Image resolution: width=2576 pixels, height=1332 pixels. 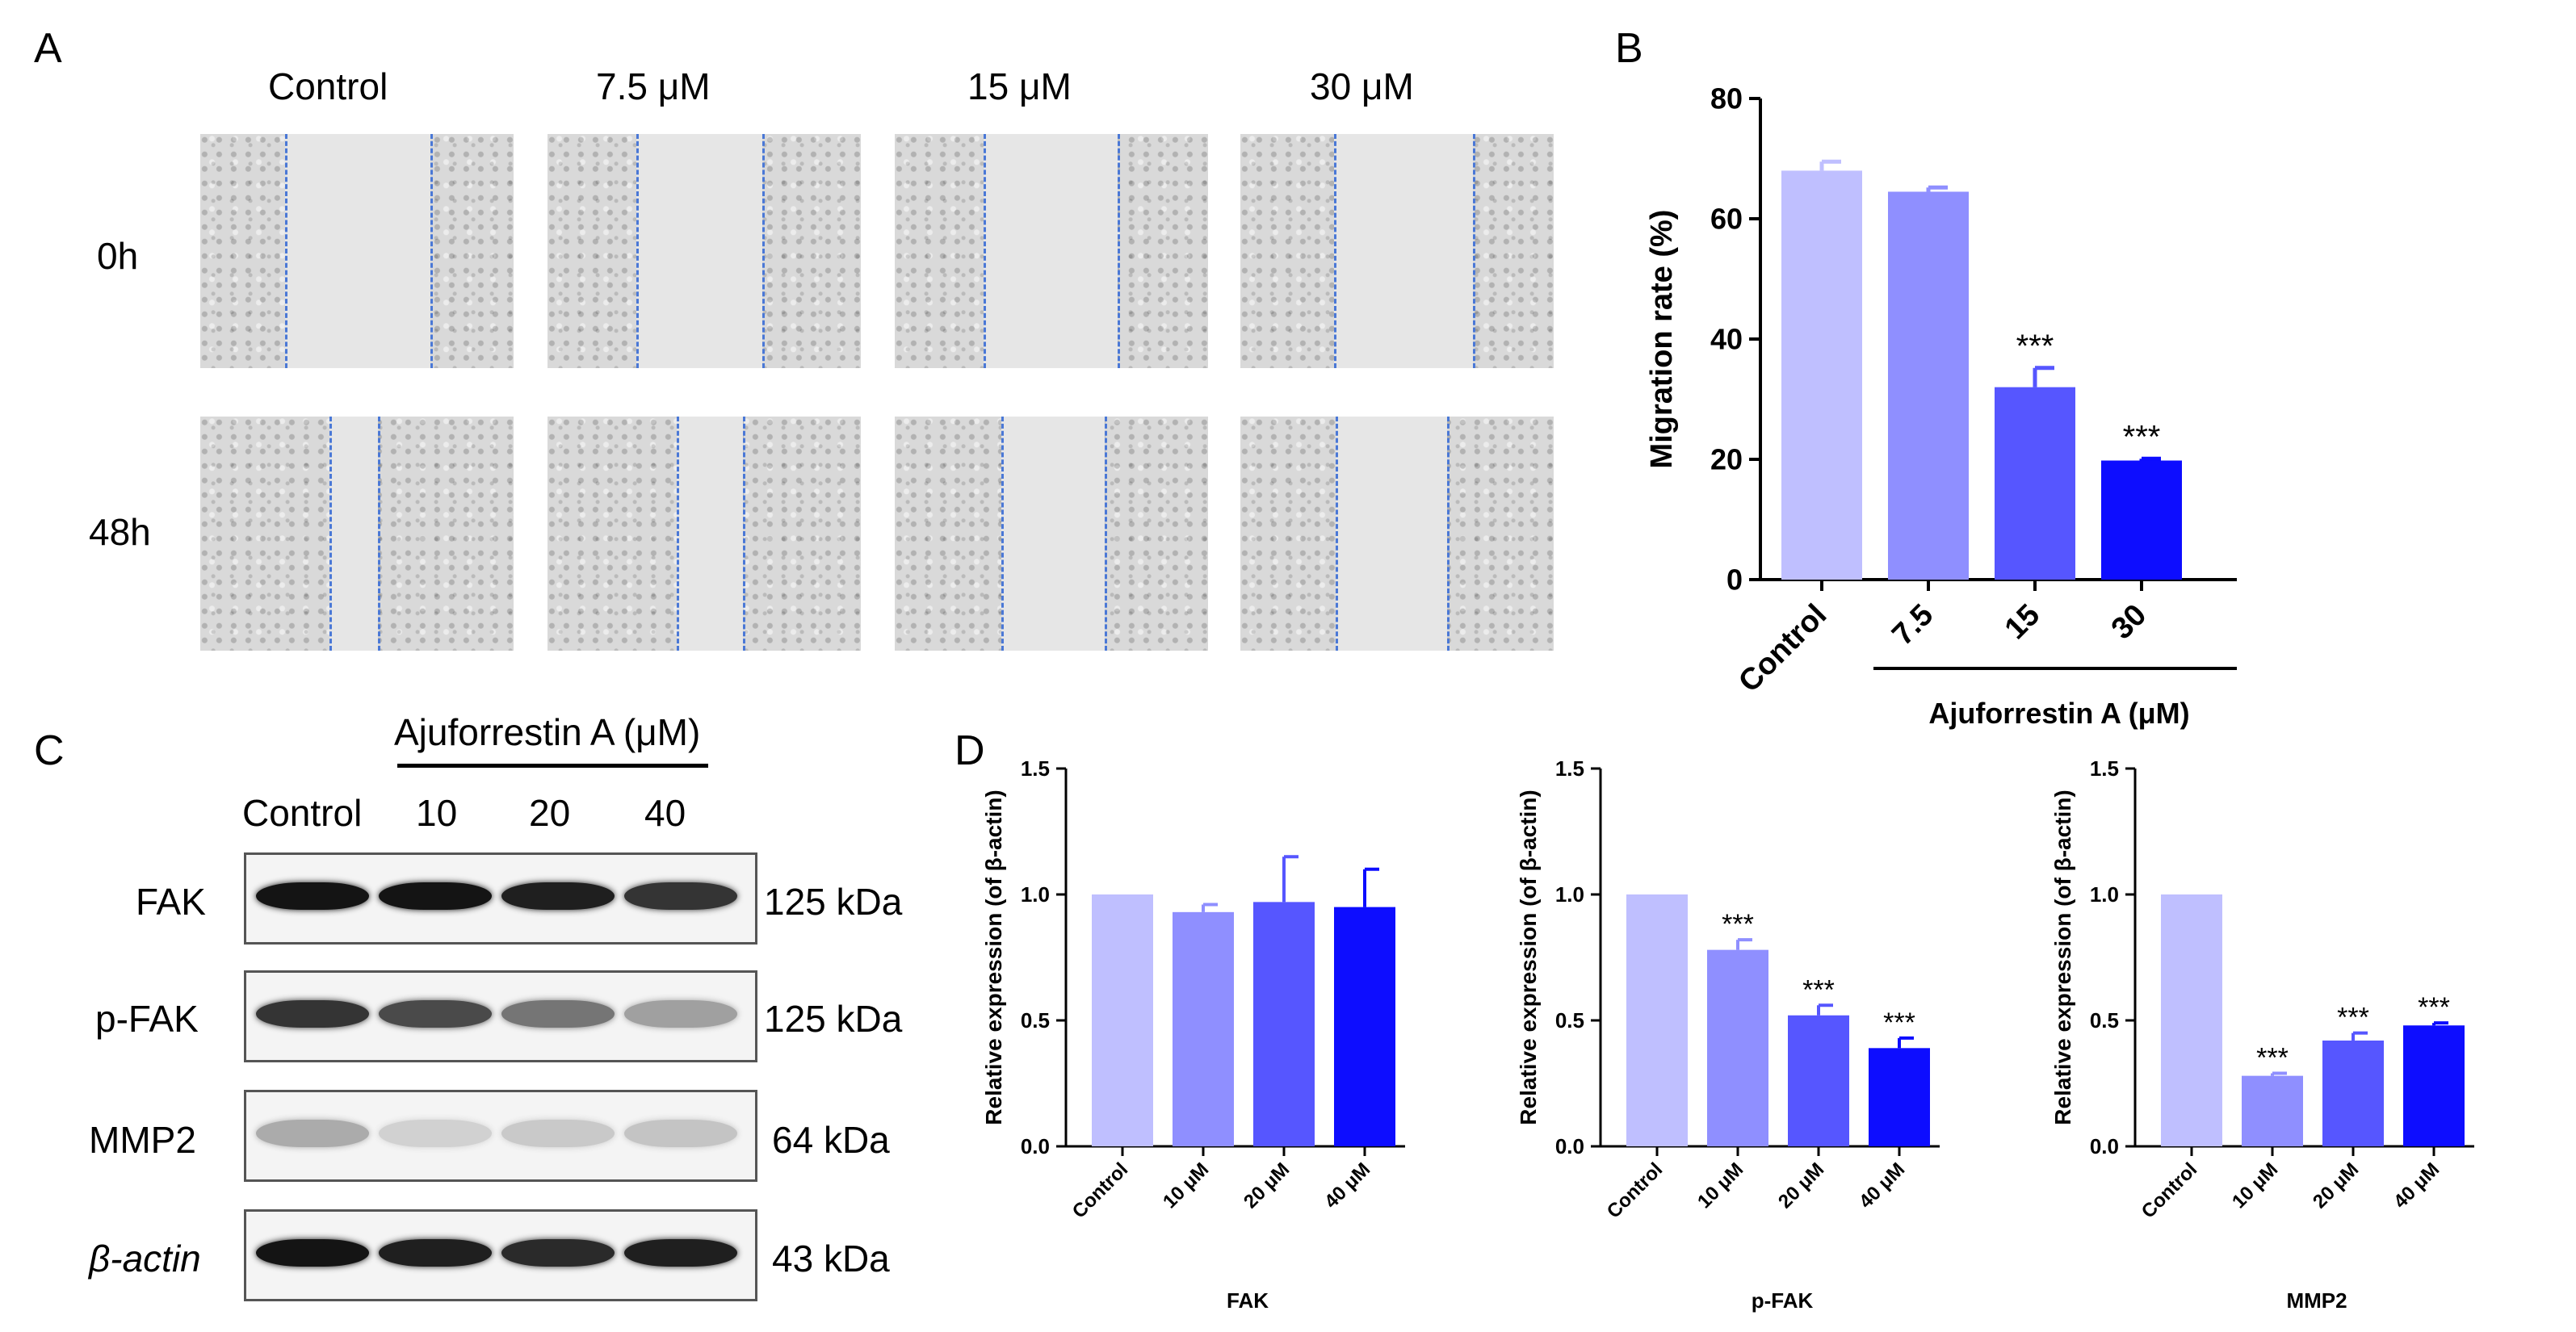 I want to click on col-label-30: 30 μM, so click(x=1362, y=86).